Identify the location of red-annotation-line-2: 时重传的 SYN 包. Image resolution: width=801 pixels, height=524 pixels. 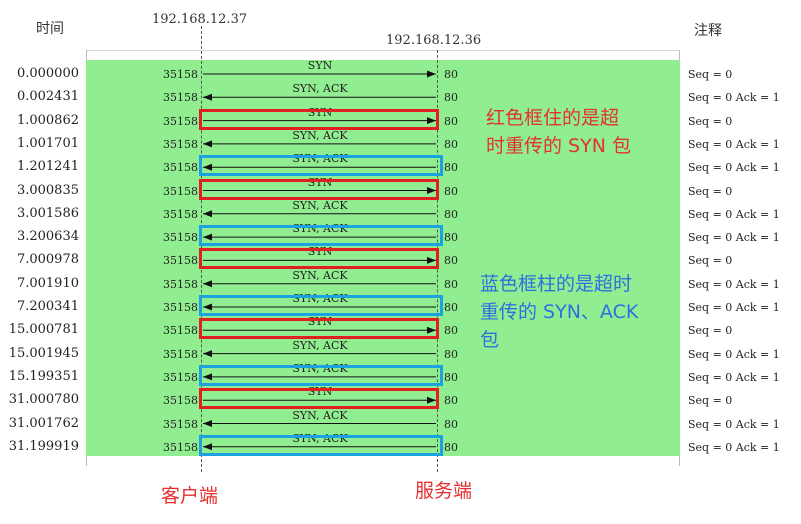
(558, 146).